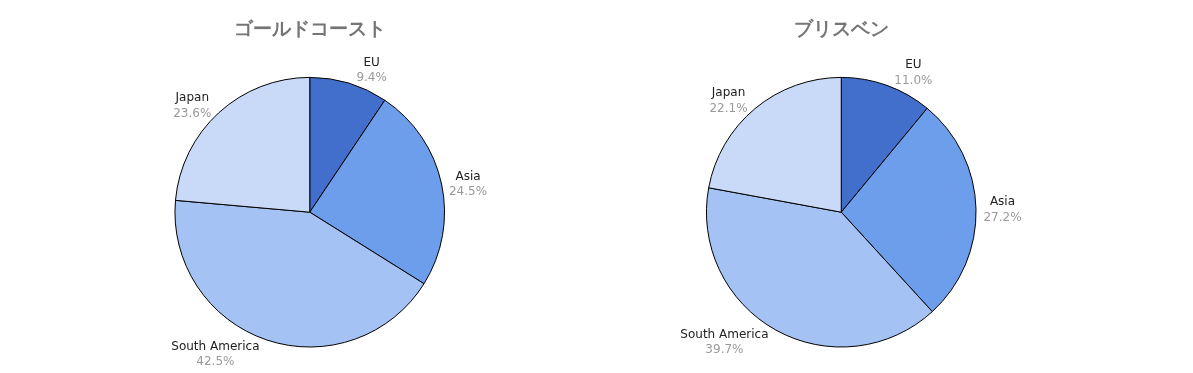  I want to click on data-label: 23.6%, so click(192, 112).